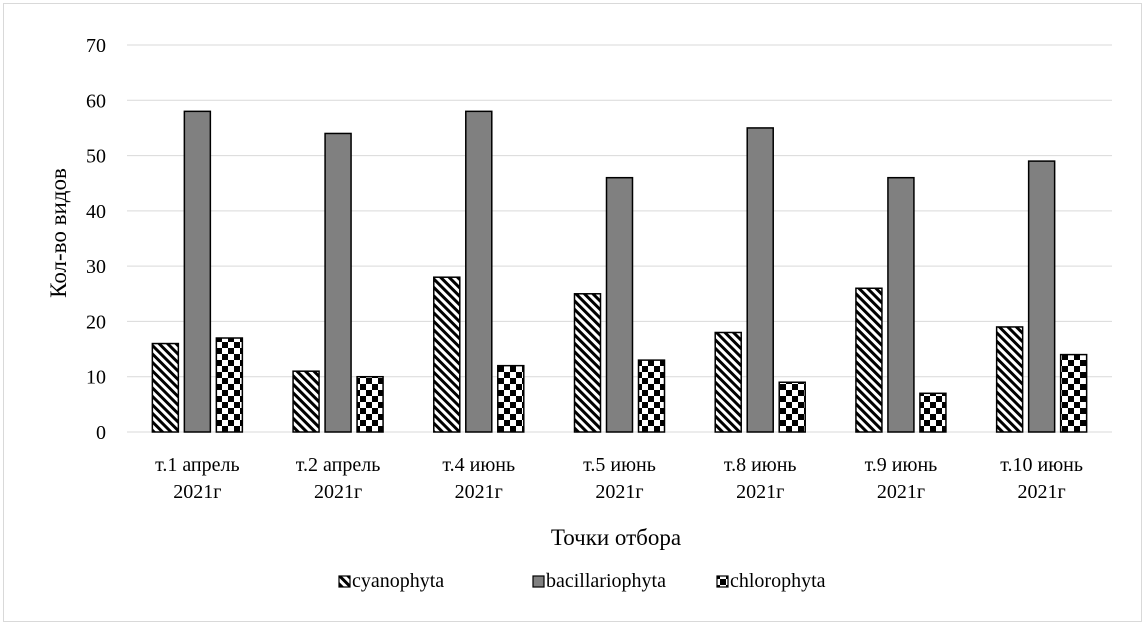 The image size is (1147, 626). Describe the element at coordinates (96, 267) in the screenshot. I see `y-tick-label: 30` at that location.